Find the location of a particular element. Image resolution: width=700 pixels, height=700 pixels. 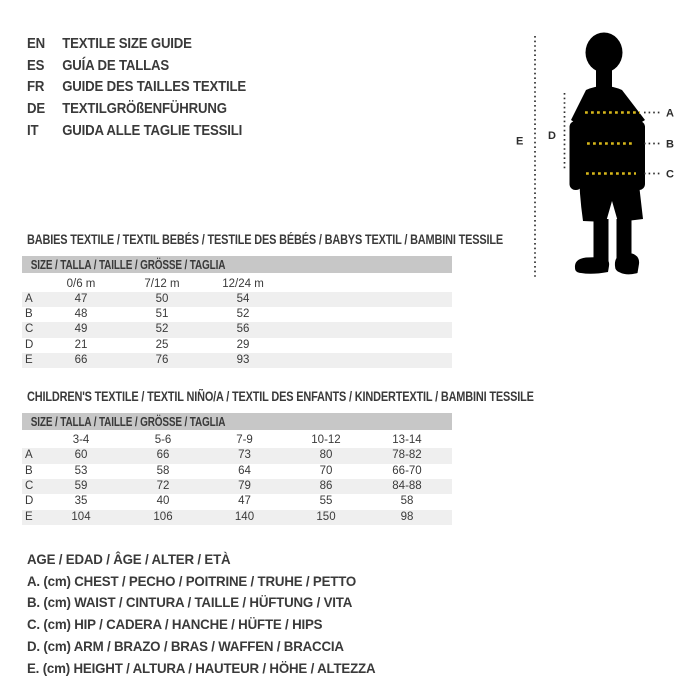

children-table-row: A 60 66 73 80 78-82 is located at coordinates (237, 456).